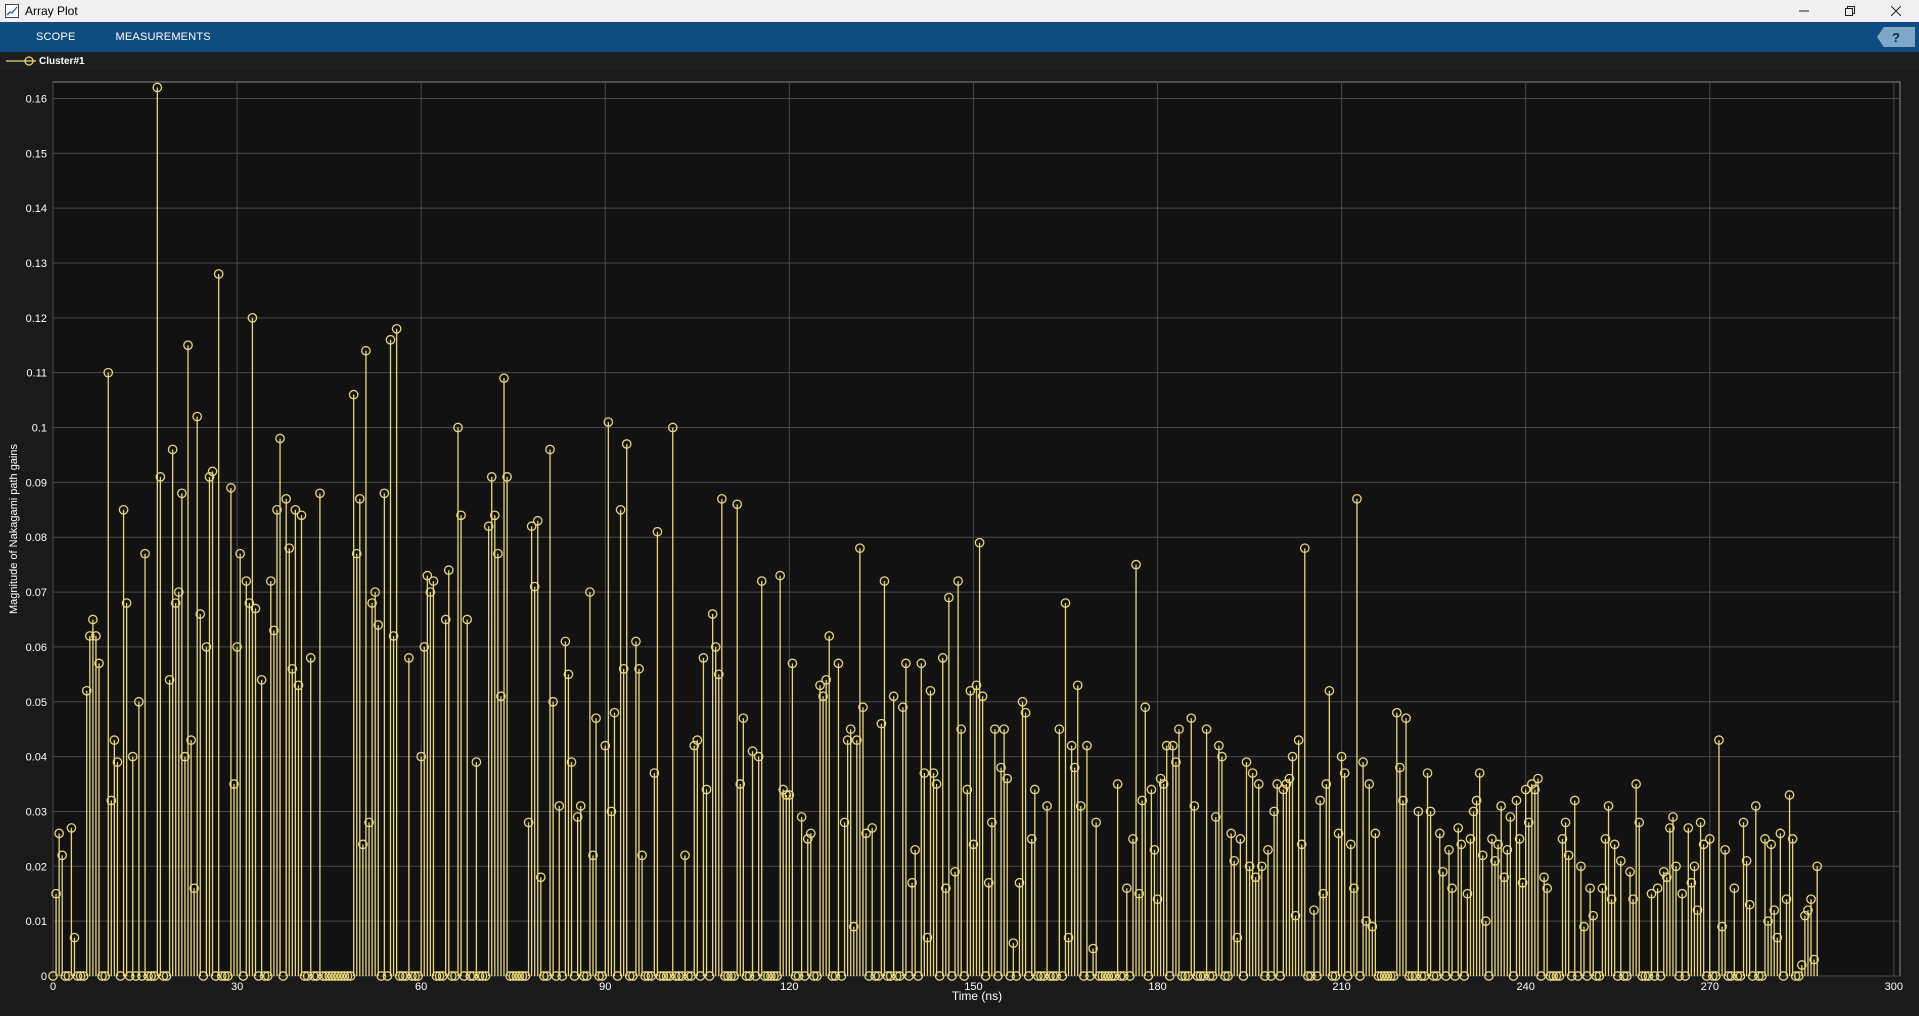  Describe the element at coordinates (163, 37) in the screenshot. I see `tab-measurements: MEASUREMENTS` at that location.